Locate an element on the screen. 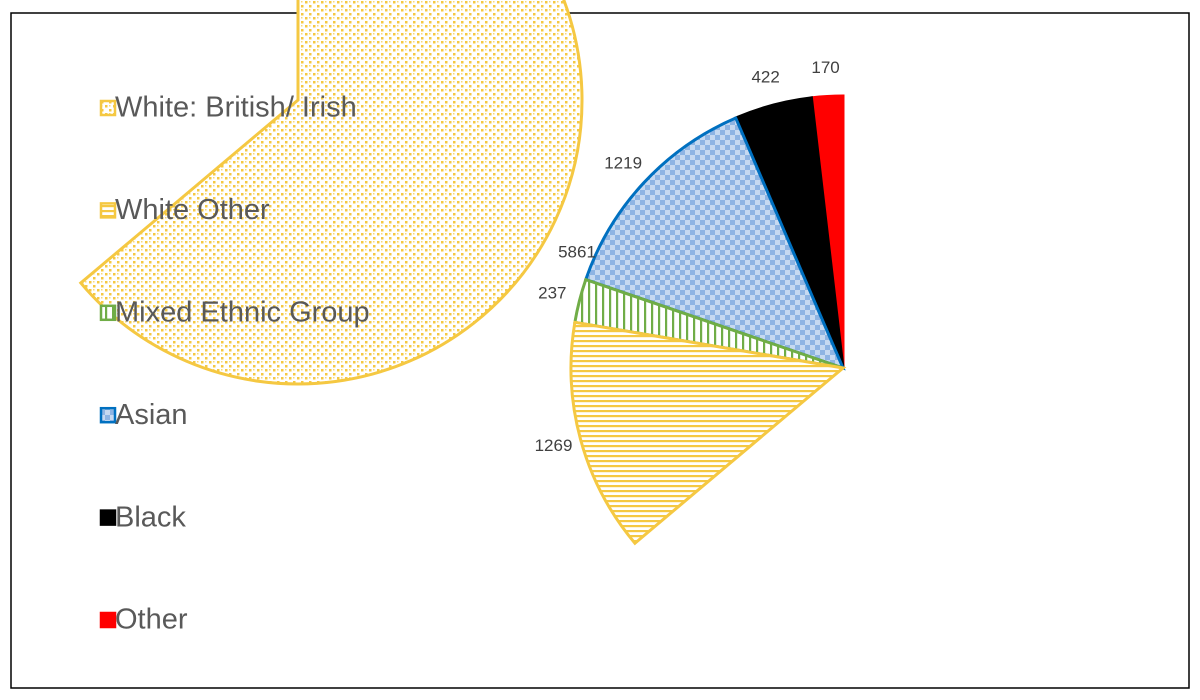  legend-label: Asian is located at coordinates (151, 415).